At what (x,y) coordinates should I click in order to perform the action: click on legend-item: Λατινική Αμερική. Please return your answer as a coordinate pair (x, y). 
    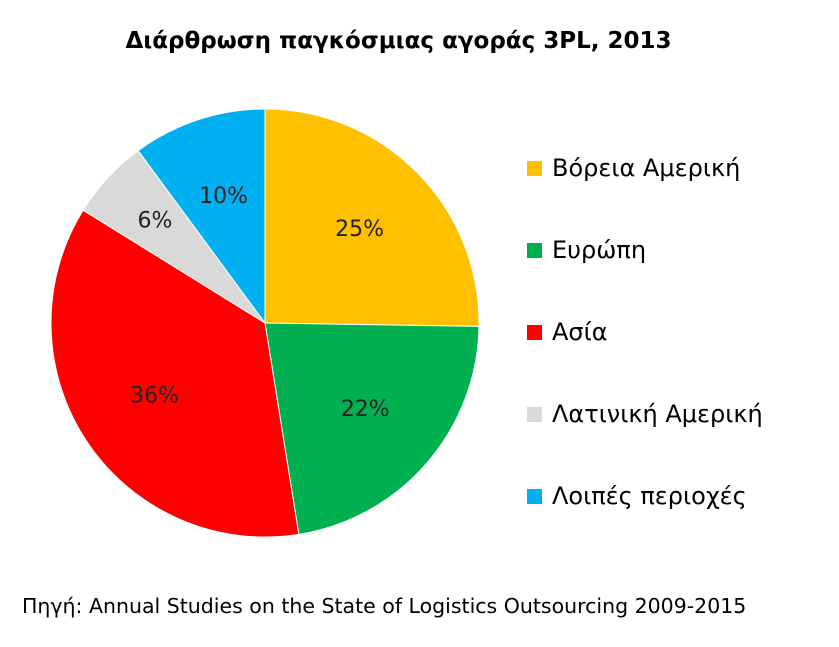
    Looking at the image, I should click on (677, 414).